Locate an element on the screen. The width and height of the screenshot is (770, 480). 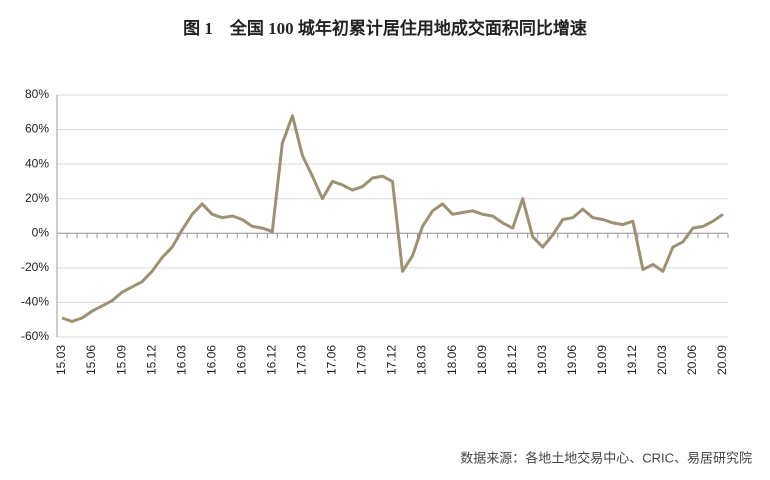
x-tick-label: 20.06 is located at coordinates (692, 360).